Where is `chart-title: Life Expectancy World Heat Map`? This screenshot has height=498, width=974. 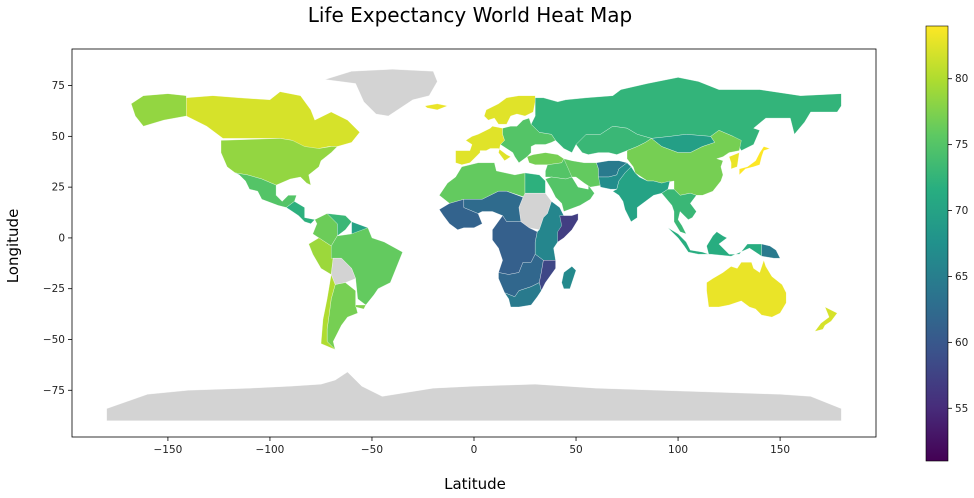
chart-title: Life Expectancy World Heat Map is located at coordinates (470, 15).